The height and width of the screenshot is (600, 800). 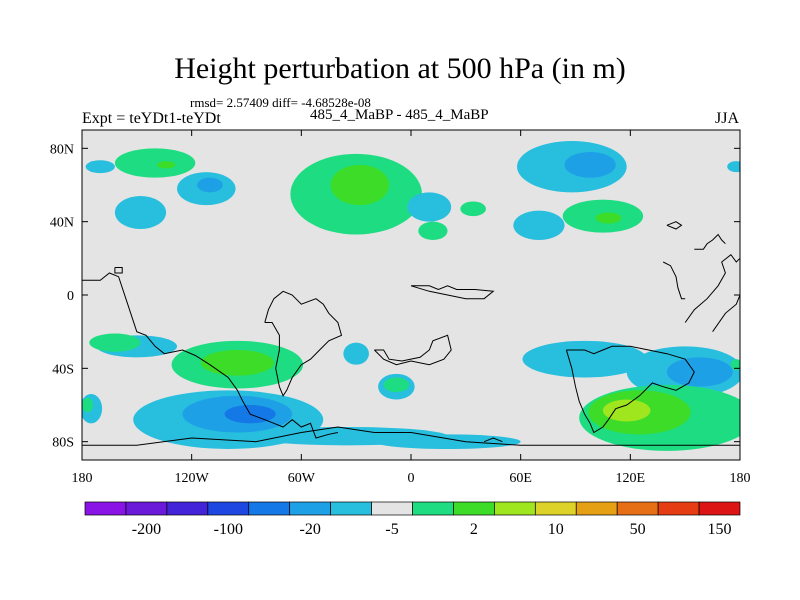 I want to click on x-tick-label: 0, so click(x=411, y=478).